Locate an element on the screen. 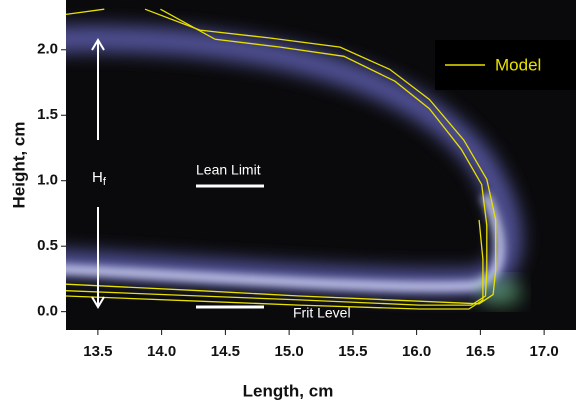 The height and width of the screenshot is (405, 576). y-tick-label: 0.5 is located at coordinates (47, 245).